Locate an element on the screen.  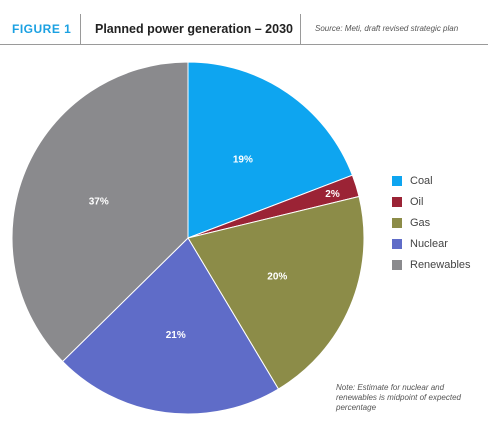
legend-item-nuclear: Nuclear is located at coordinates (431, 243).